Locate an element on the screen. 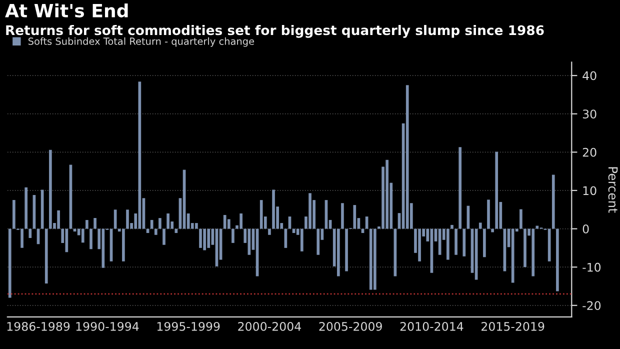  x-tick-label: 1995-1999 is located at coordinates (188, 326).